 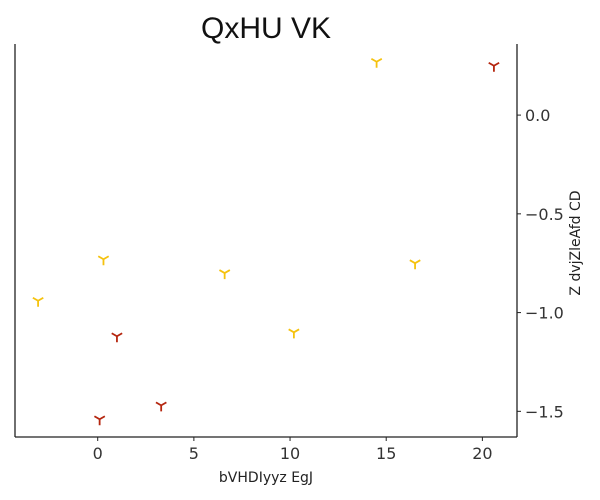 I want to click on y-tick-label: −1.0, so click(x=544, y=313).